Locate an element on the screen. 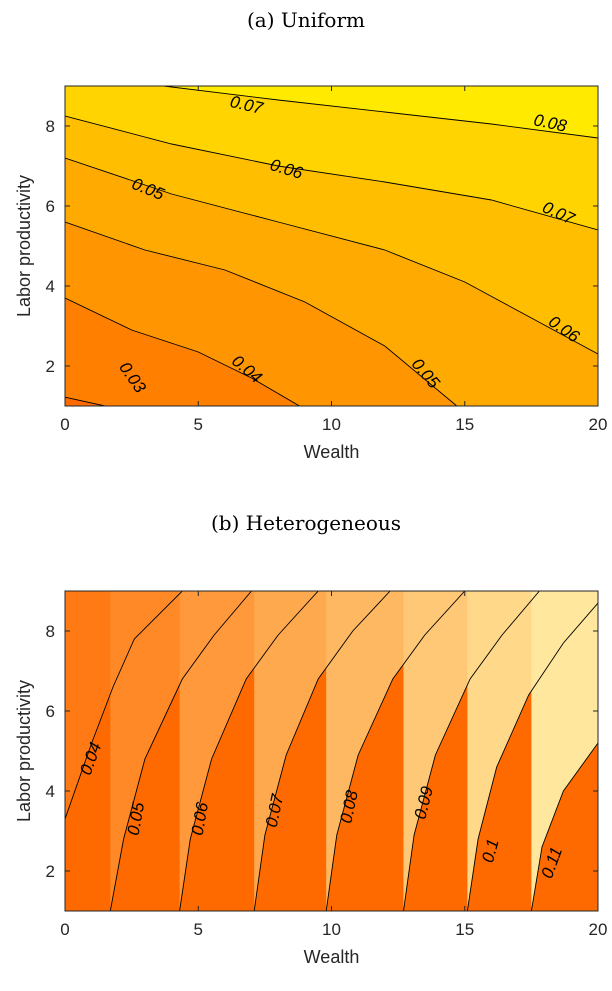 The width and height of the screenshot is (612, 991). band-0.07 is located at coordinates (331, 158).